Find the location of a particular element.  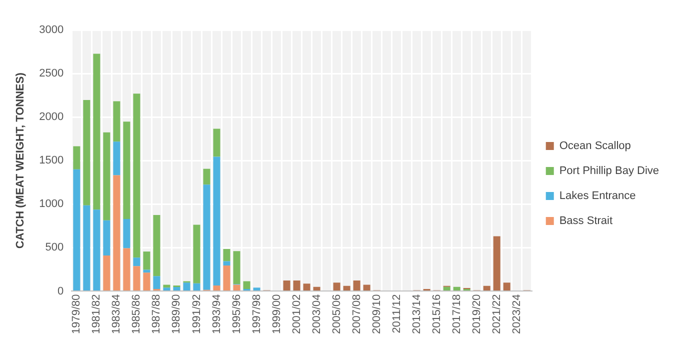

y-tick-label: 0 is located at coordinates (61, 291).